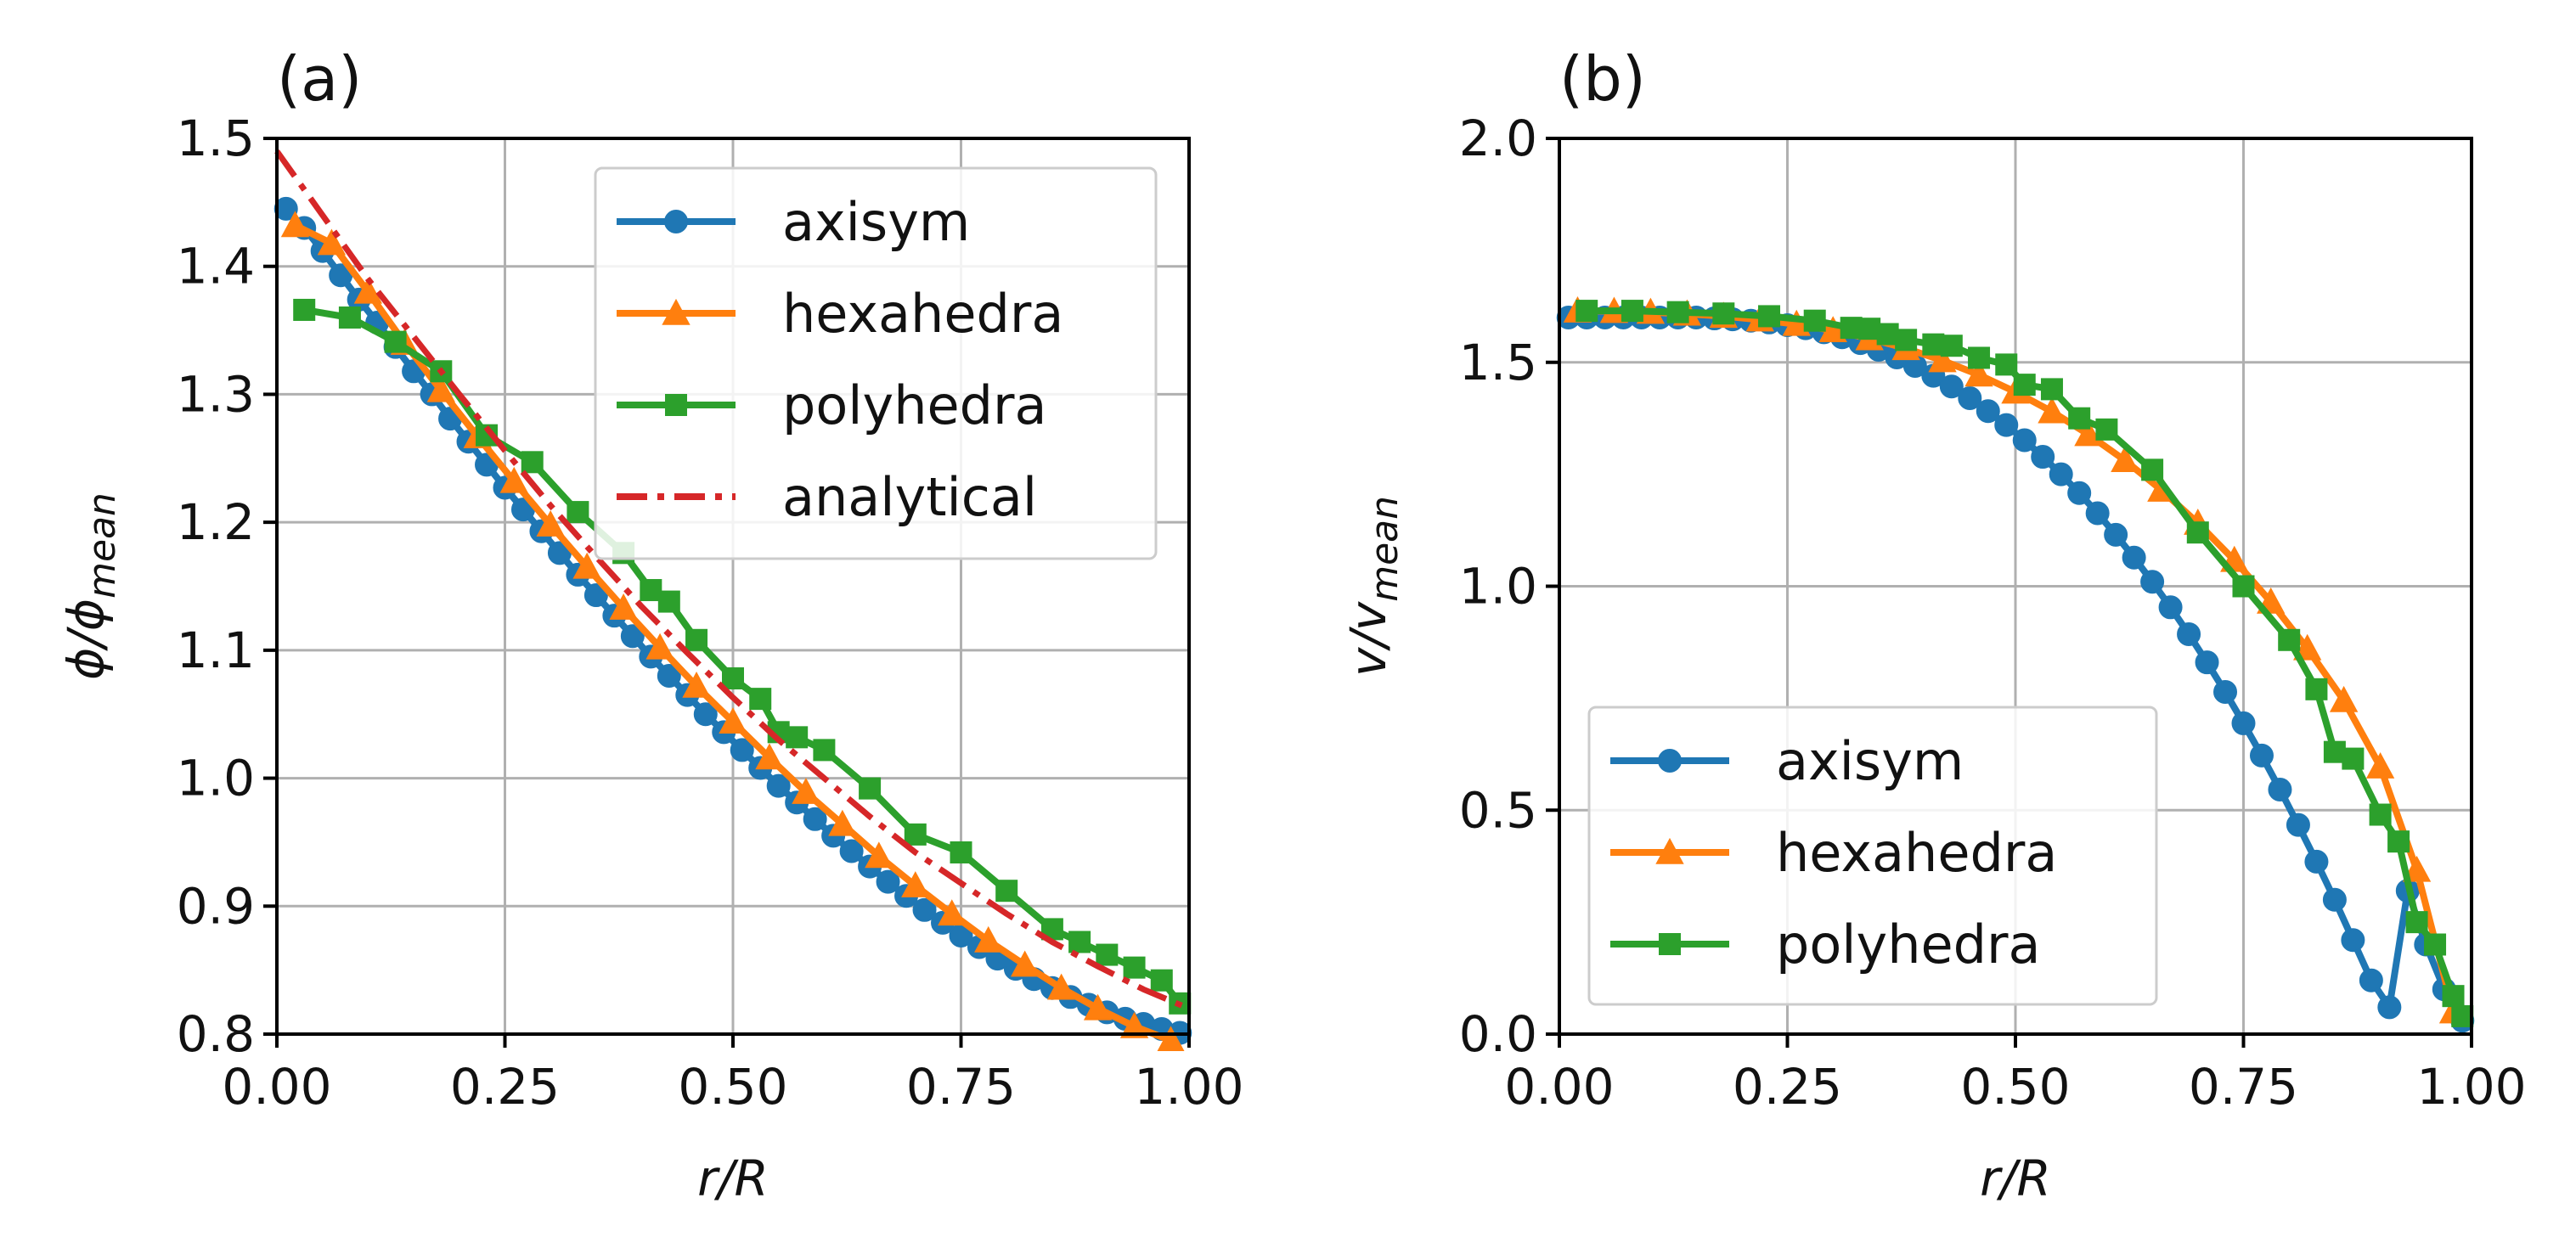 Image resolution: width=2576 pixels, height=1254 pixels. What do you see at coordinates (1368, 638) in the screenshot?
I see `y-axis-label-base: v/v` at bounding box center [1368, 638].